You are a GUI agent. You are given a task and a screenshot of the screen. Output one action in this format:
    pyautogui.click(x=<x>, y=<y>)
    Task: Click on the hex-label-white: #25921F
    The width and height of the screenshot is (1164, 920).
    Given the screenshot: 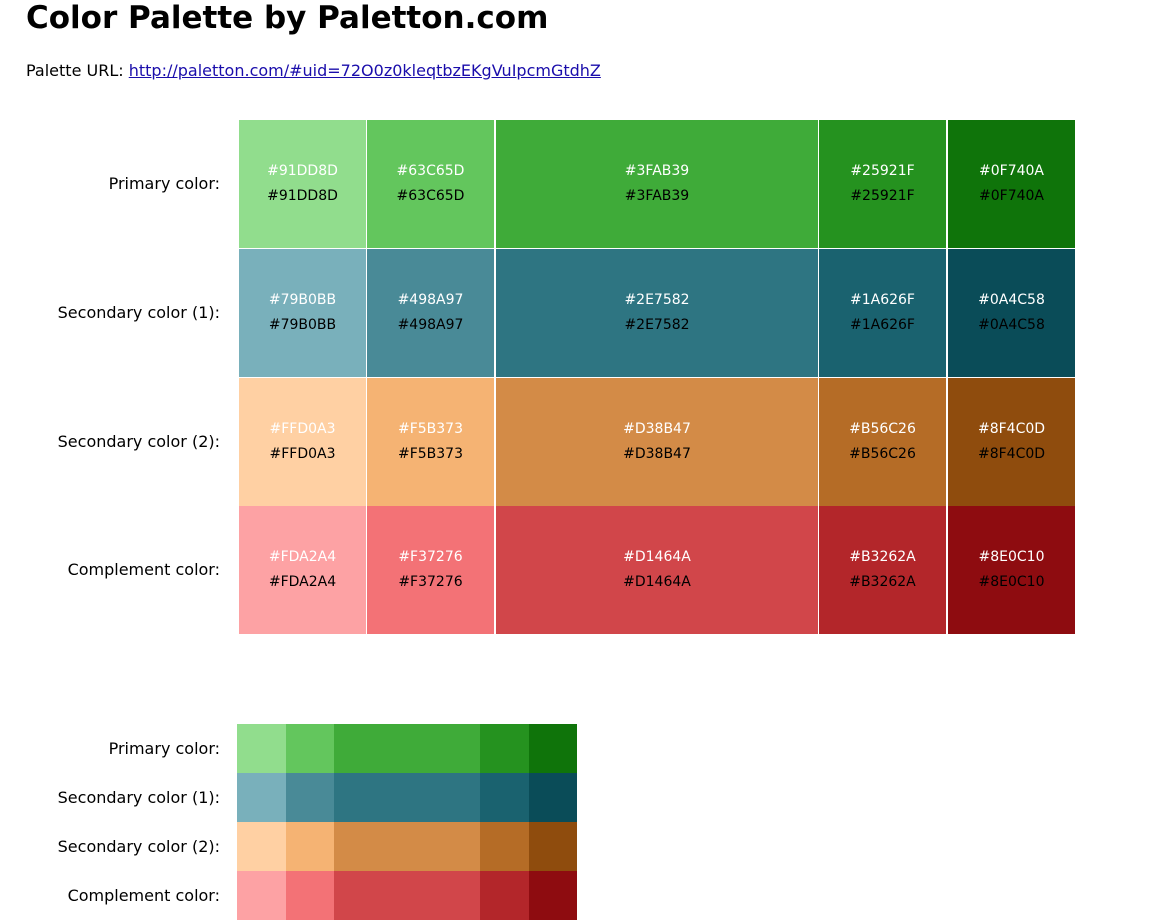 What is the action you would take?
    pyautogui.click(x=882, y=171)
    